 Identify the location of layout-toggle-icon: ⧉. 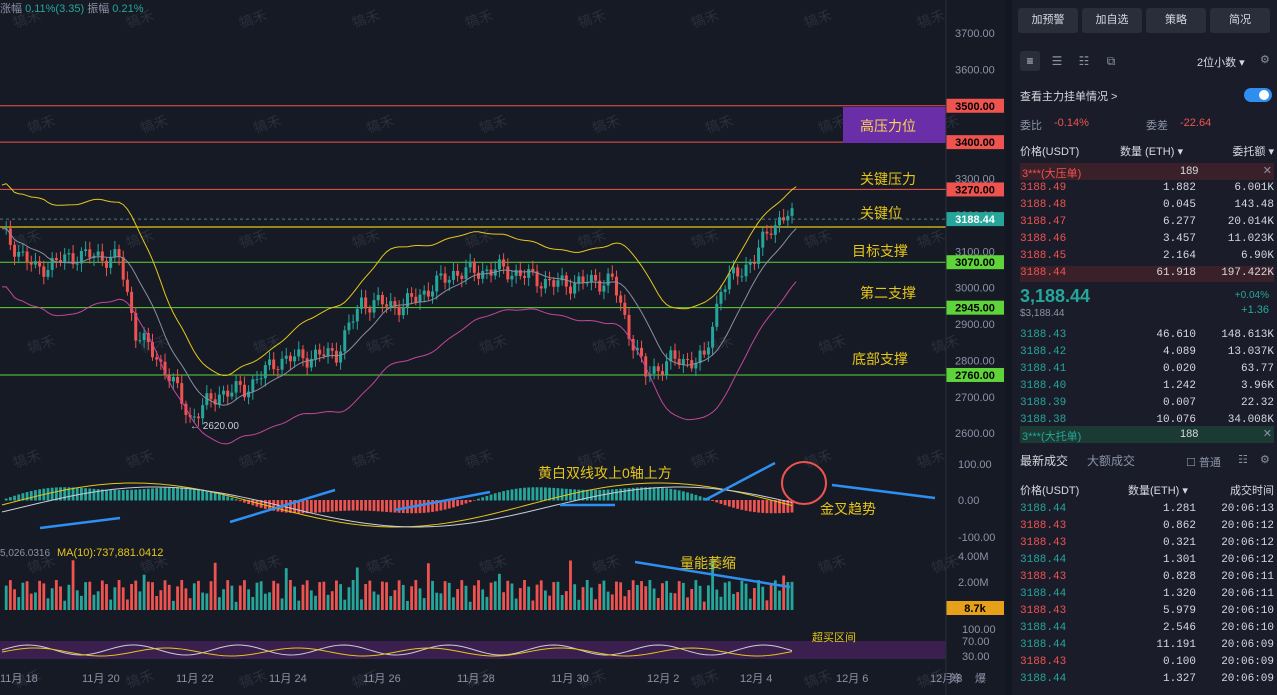
(1111, 61).